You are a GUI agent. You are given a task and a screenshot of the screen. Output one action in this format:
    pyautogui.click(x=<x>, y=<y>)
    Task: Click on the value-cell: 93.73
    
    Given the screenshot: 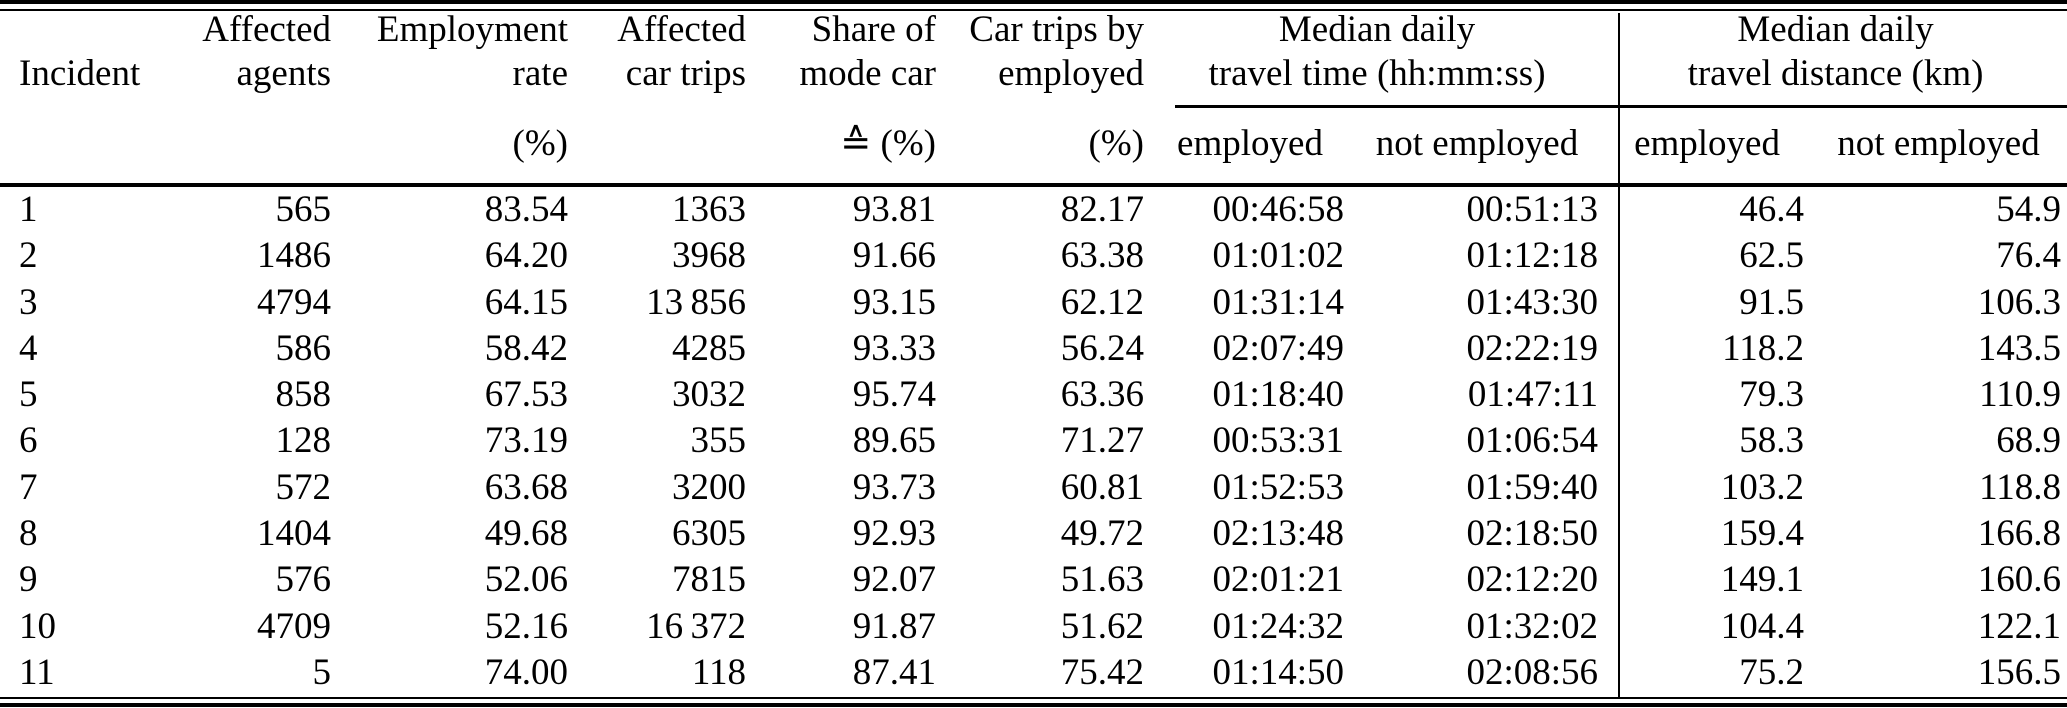 What is the action you would take?
    pyautogui.click(x=894, y=487)
    